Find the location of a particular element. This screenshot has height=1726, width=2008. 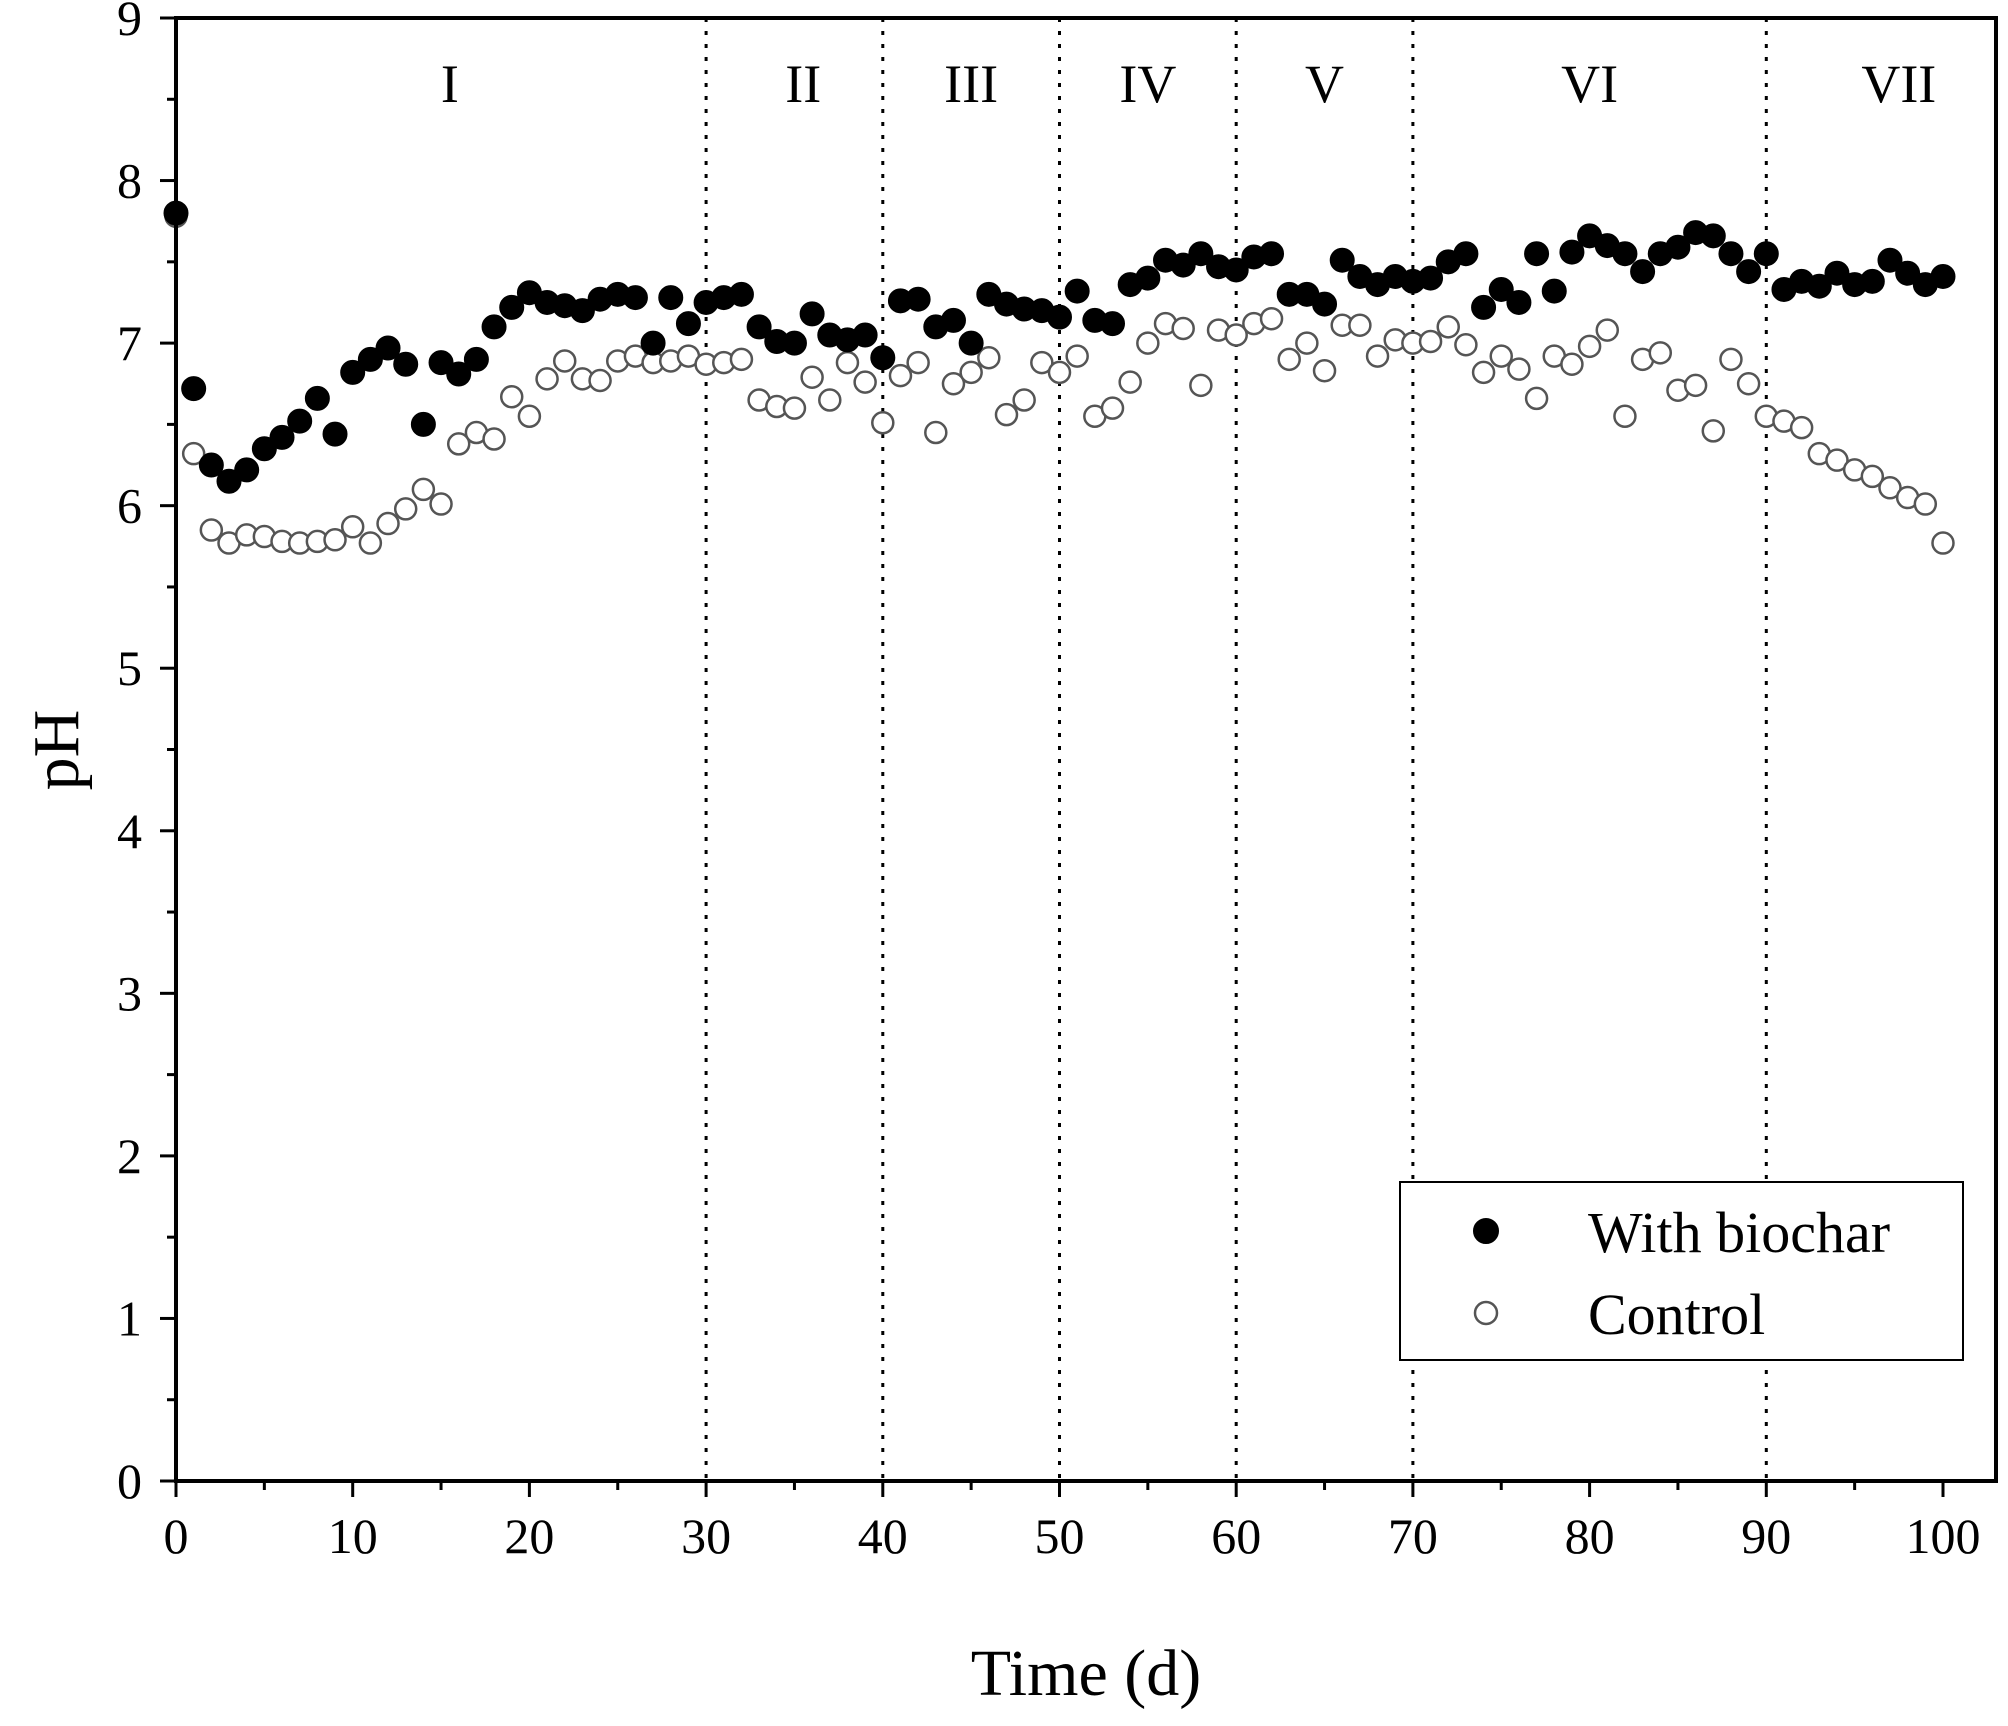

y-tick-label: 2 is located at coordinates (129, 1156).